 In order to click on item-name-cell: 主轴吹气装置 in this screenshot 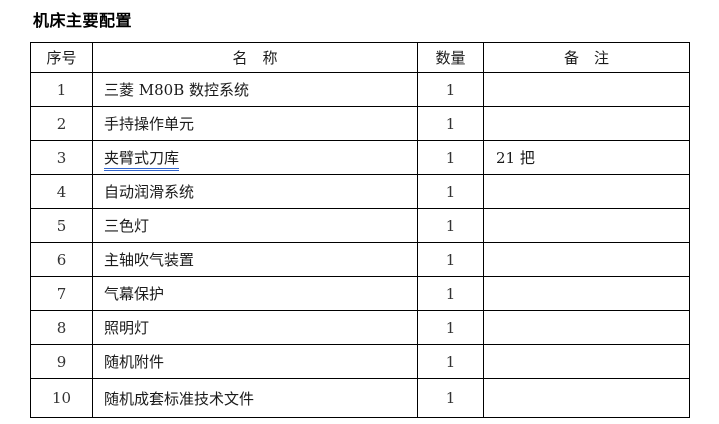, I will do `click(255, 259)`.